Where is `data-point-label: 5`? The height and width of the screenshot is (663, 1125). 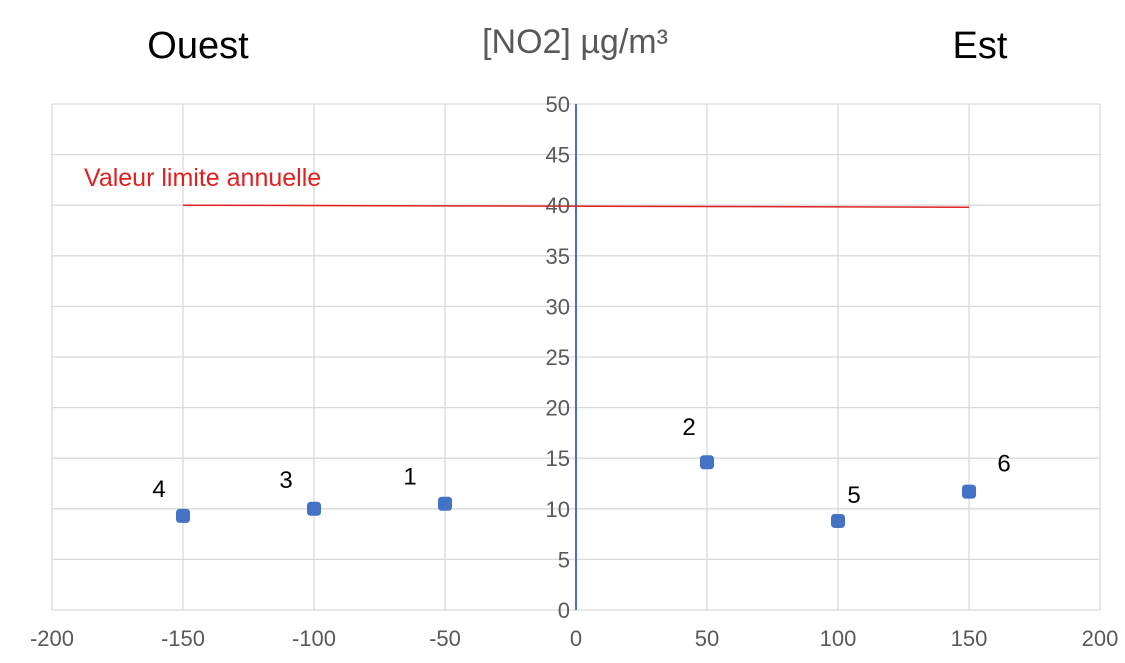
data-point-label: 5 is located at coordinates (853, 495).